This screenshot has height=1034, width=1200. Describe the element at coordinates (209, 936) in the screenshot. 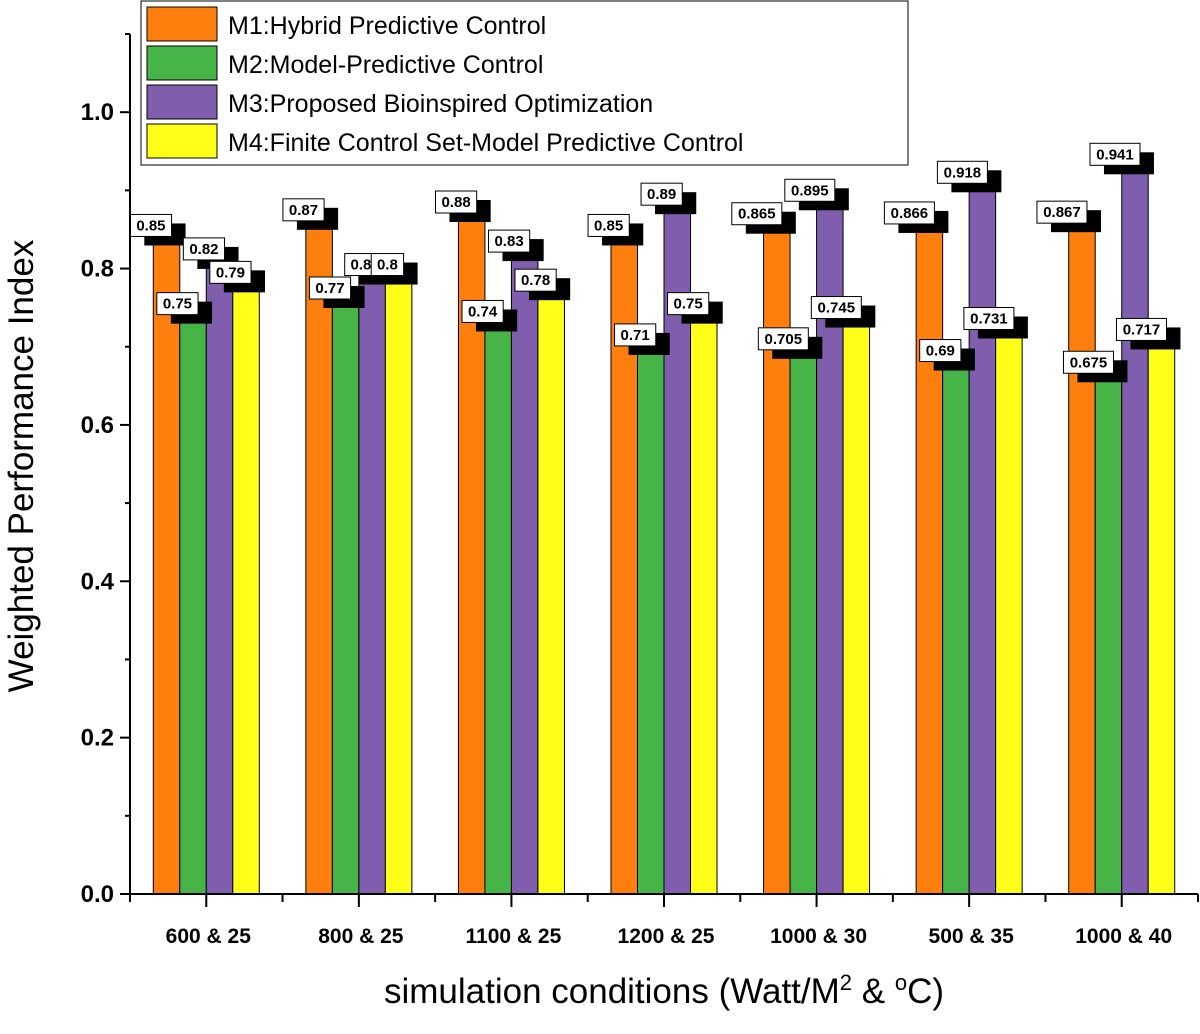

I see `x-tick-label: 600 & 25` at that location.